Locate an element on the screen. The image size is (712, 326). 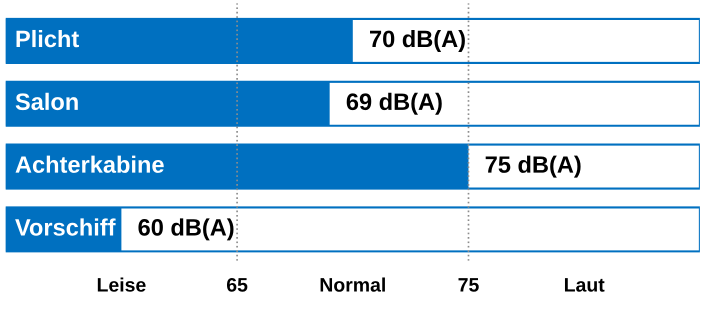
y-tick-label: Salon is located at coordinates (47, 101).